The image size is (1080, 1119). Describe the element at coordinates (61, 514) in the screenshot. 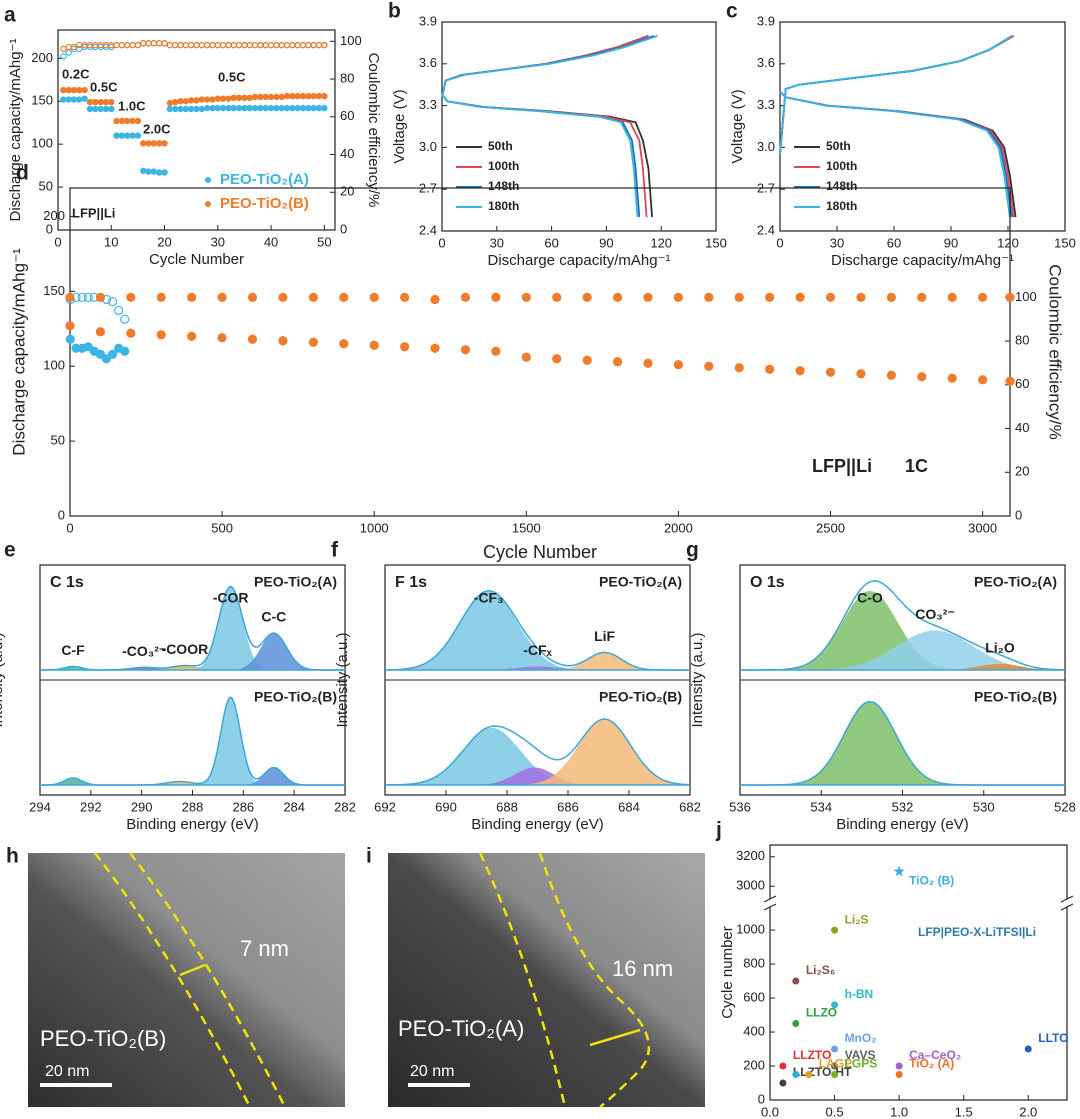

I see `y-tick-label: 0` at that location.